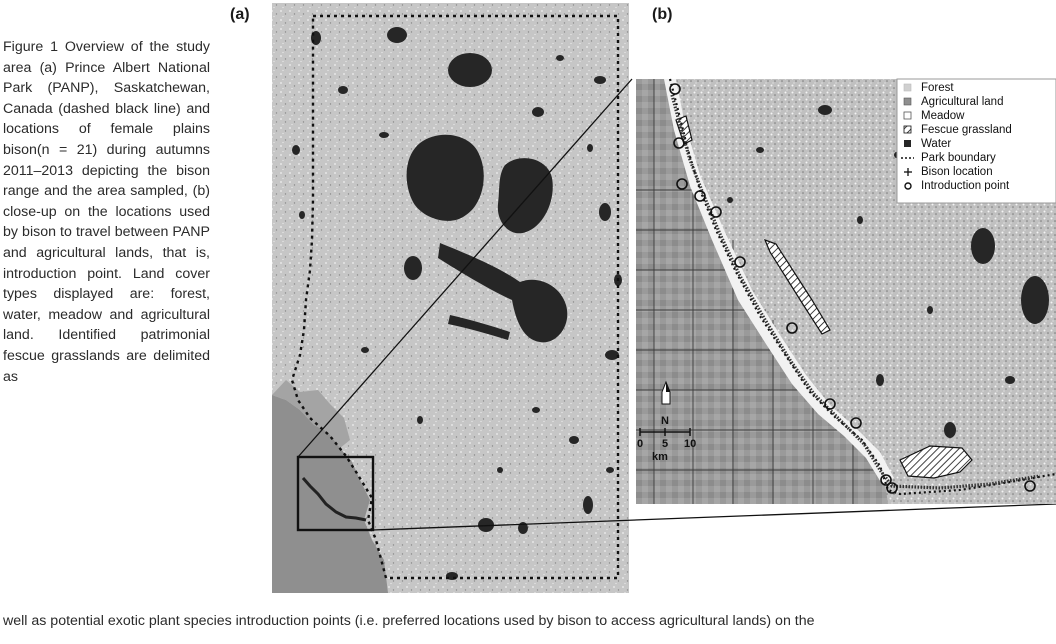  Describe the element at coordinates (936, 462) in the screenshot. I see `panel-b-fescue-grassland-south` at that location.